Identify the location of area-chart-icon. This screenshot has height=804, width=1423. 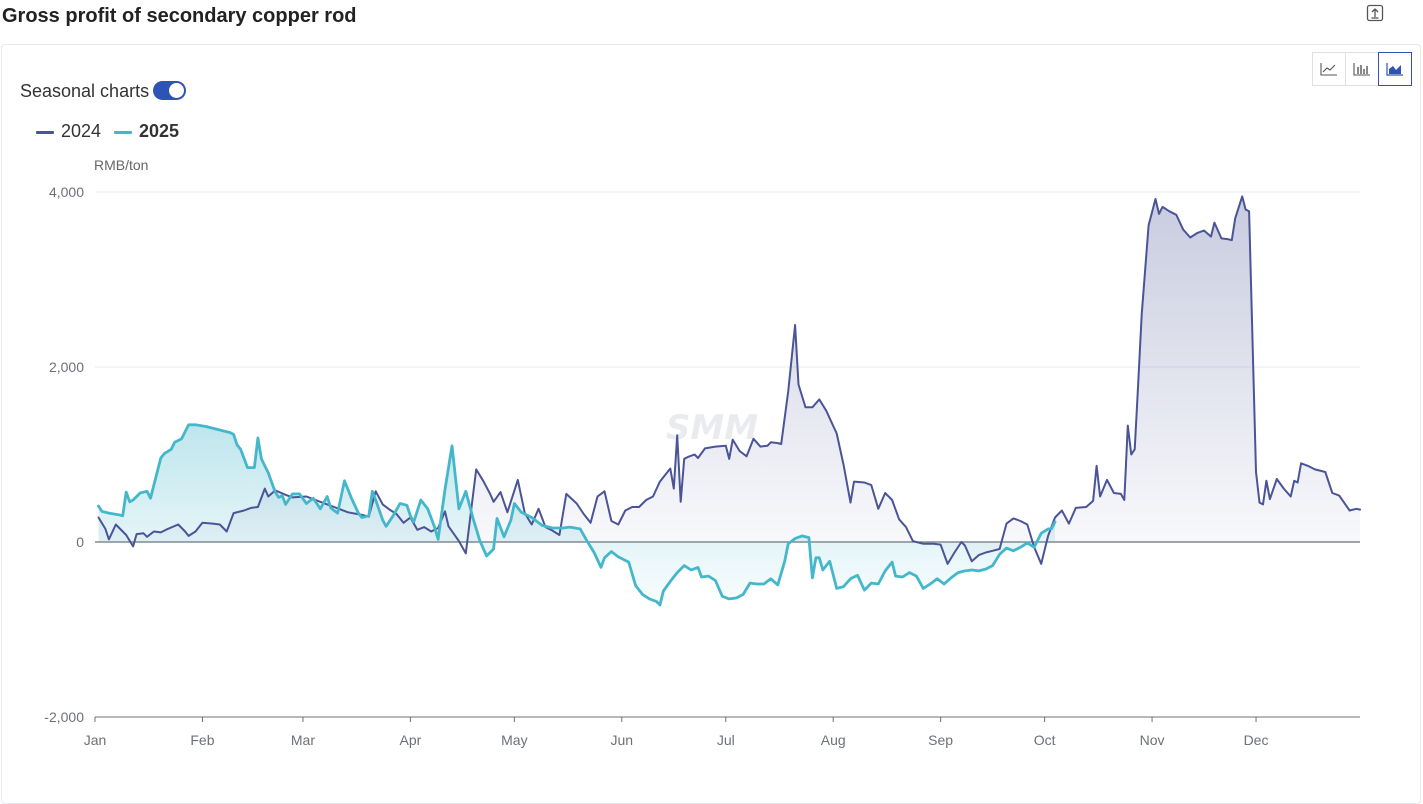
(1394, 69).